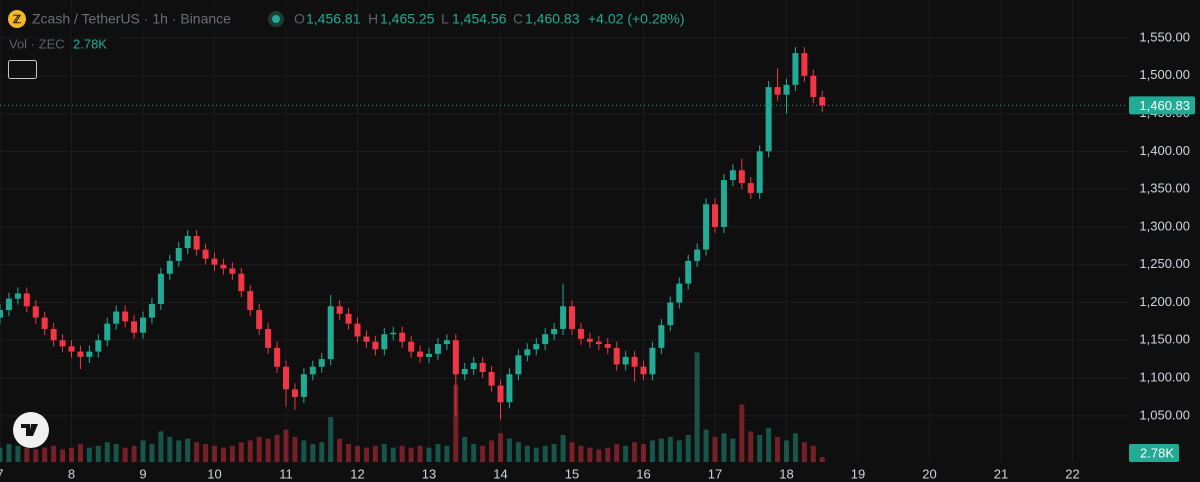 This screenshot has height=482, width=1200. I want to click on ohlc-label: O, so click(299, 19).